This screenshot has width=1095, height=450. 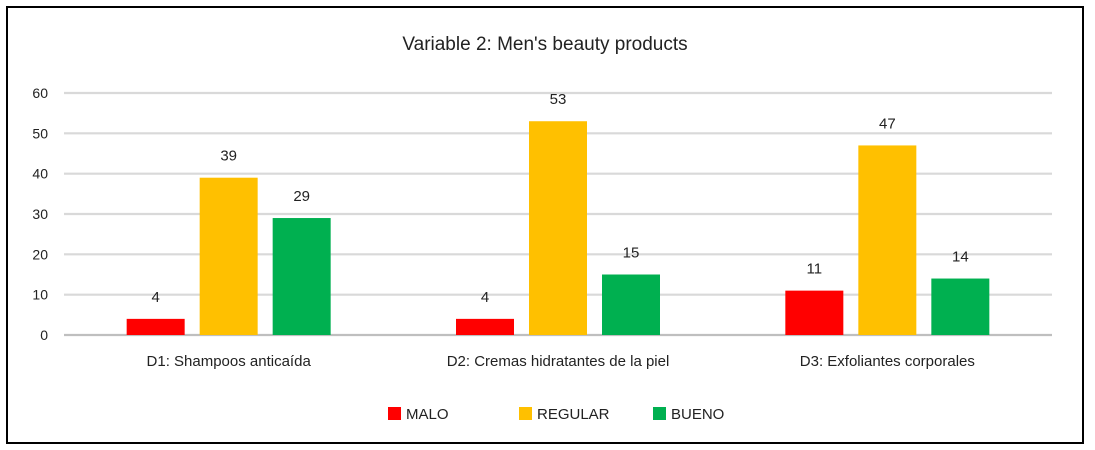 I want to click on data-label: 29, so click(x=301, y=196).